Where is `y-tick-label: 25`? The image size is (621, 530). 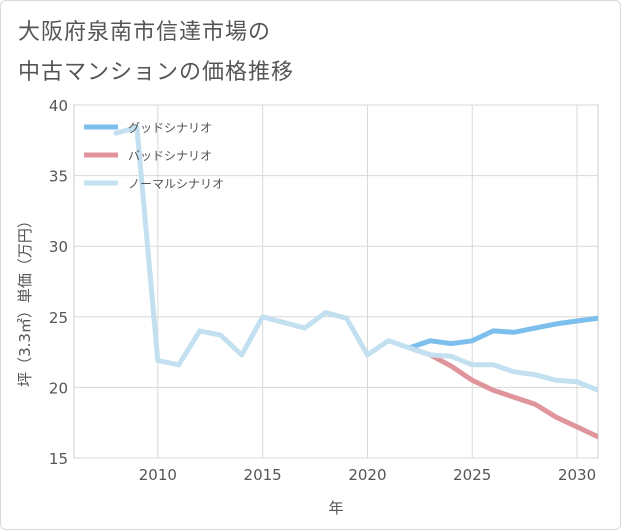
y-tick-label: 25 is located at coordinates (58, 318).